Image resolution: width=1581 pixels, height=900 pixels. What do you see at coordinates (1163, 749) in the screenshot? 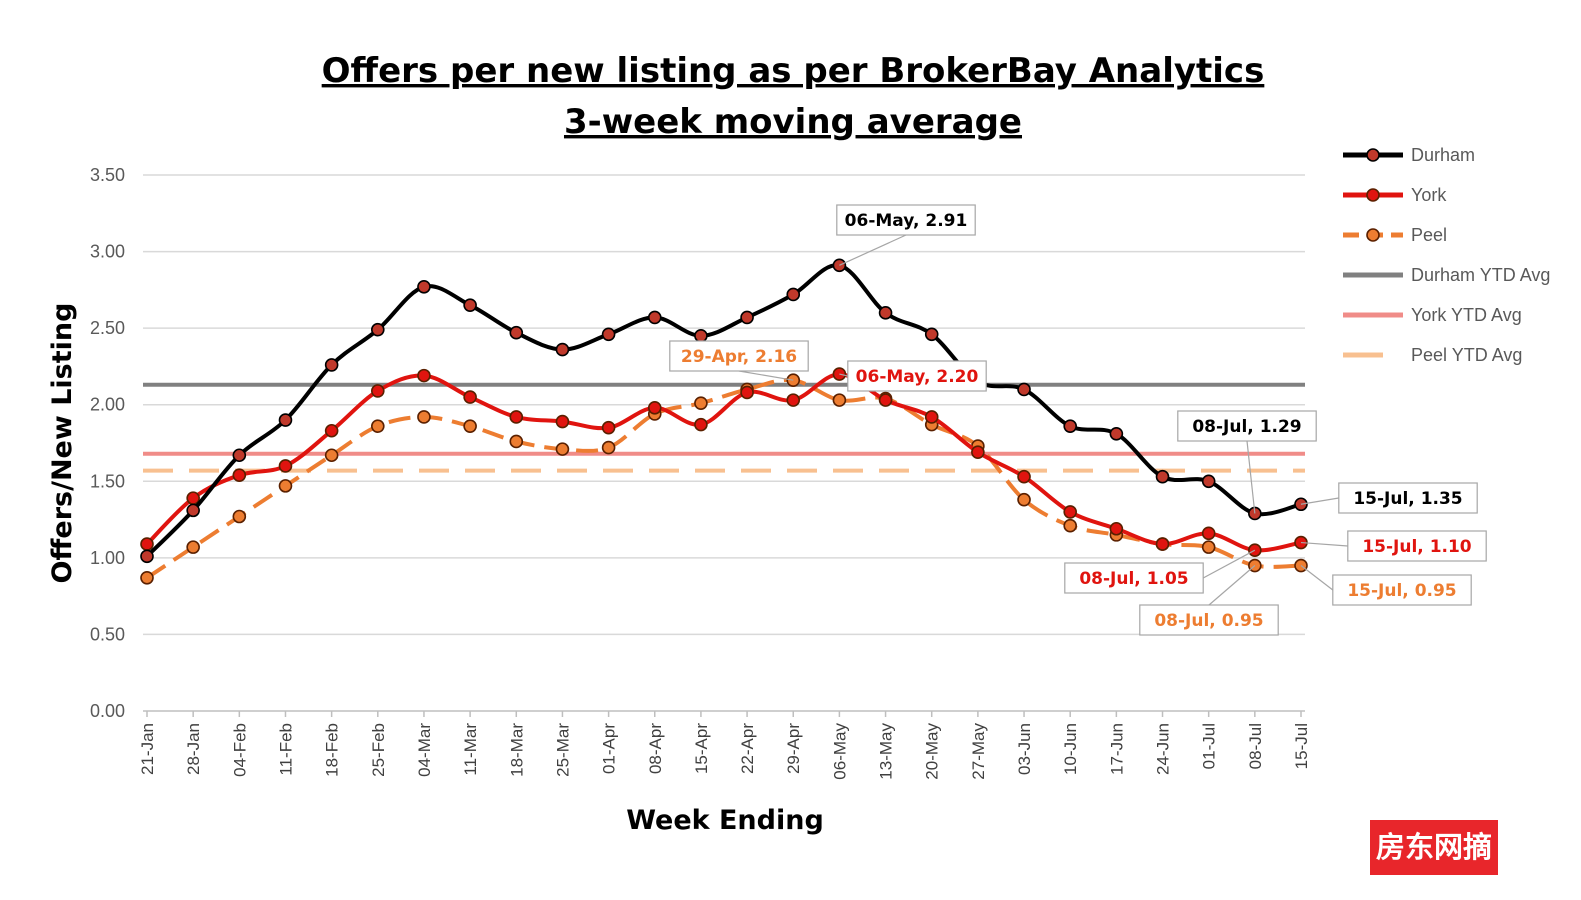
I see `x-tick-label: 24-Jun` at bounding box center [1163, 749].